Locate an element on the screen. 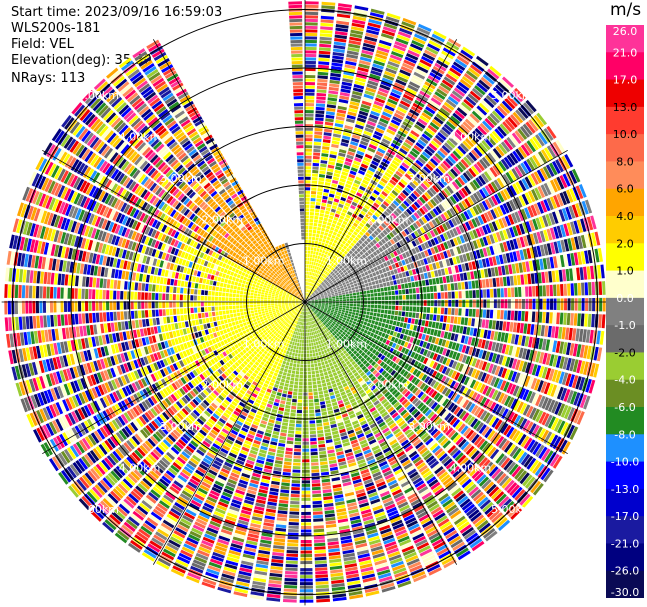 Image resolution: width=647 pixels, height=607 pixels. elevation-label: Elevation(deg): 35.30 is located at coordinates (81, 60).